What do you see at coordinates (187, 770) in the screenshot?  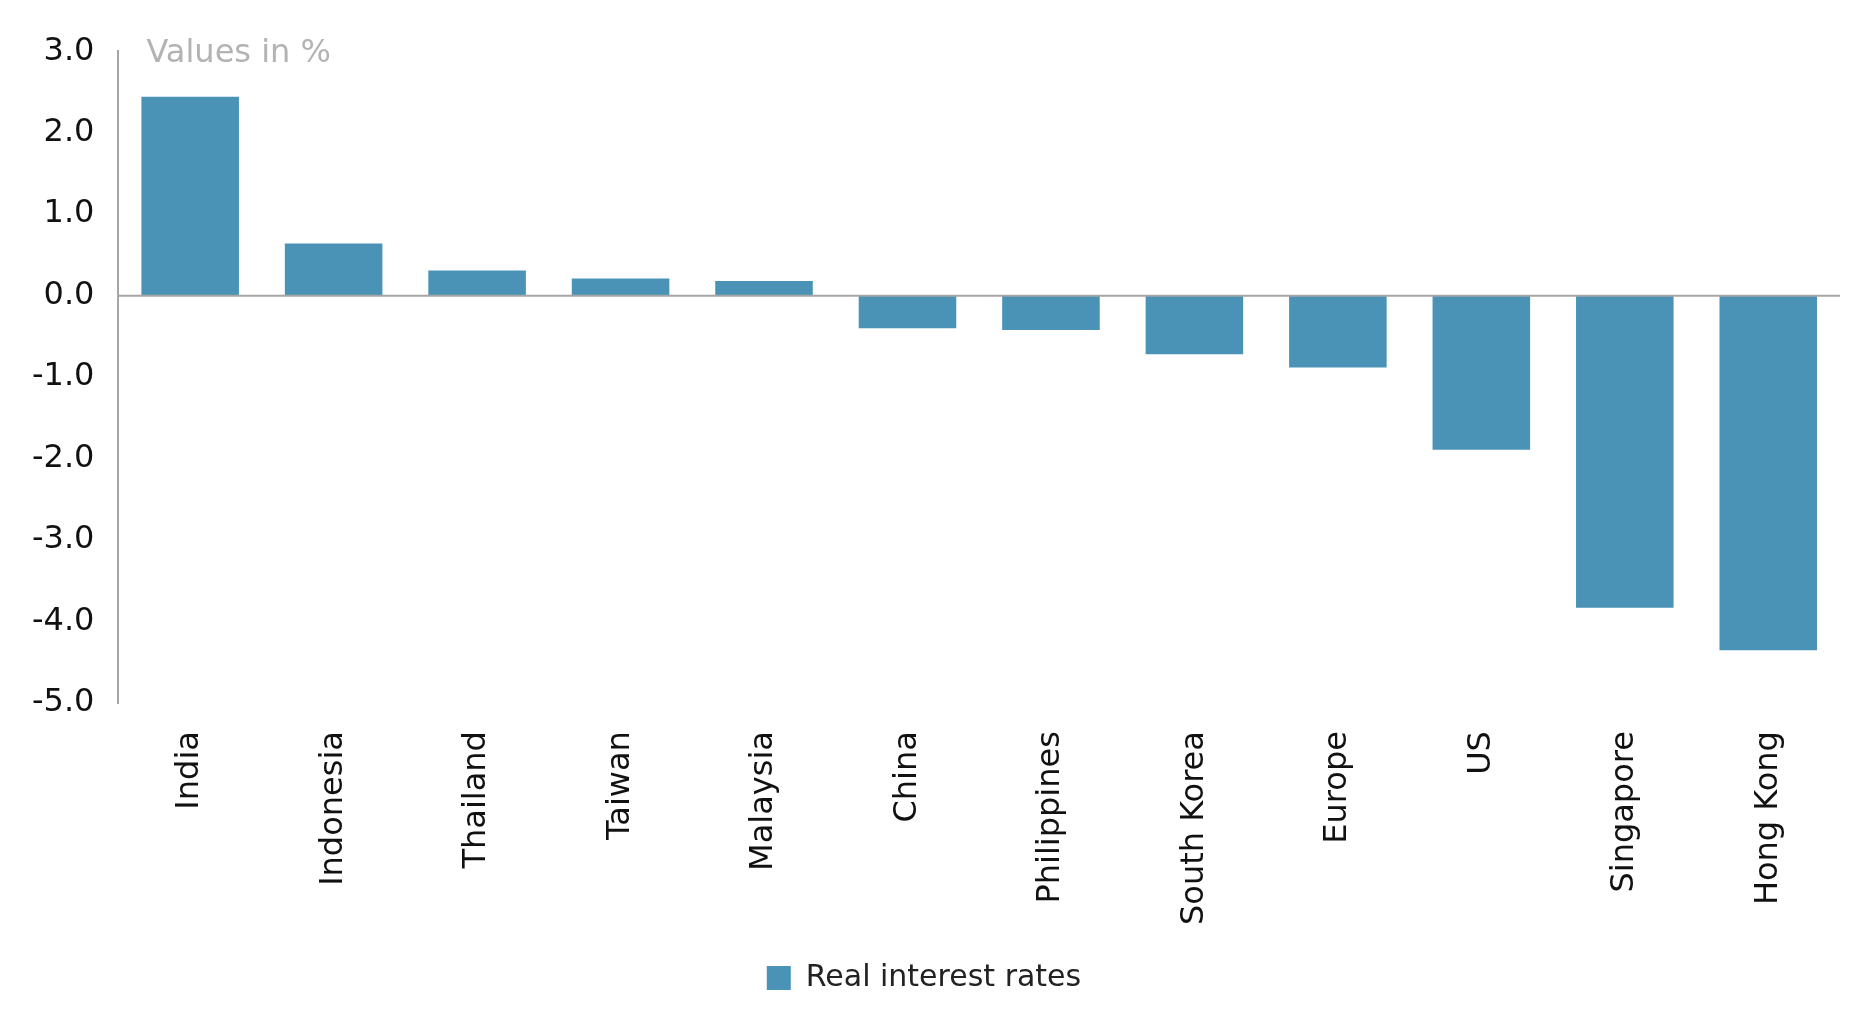 I see `x-tick-label: India` at bounding box center [187, 770].